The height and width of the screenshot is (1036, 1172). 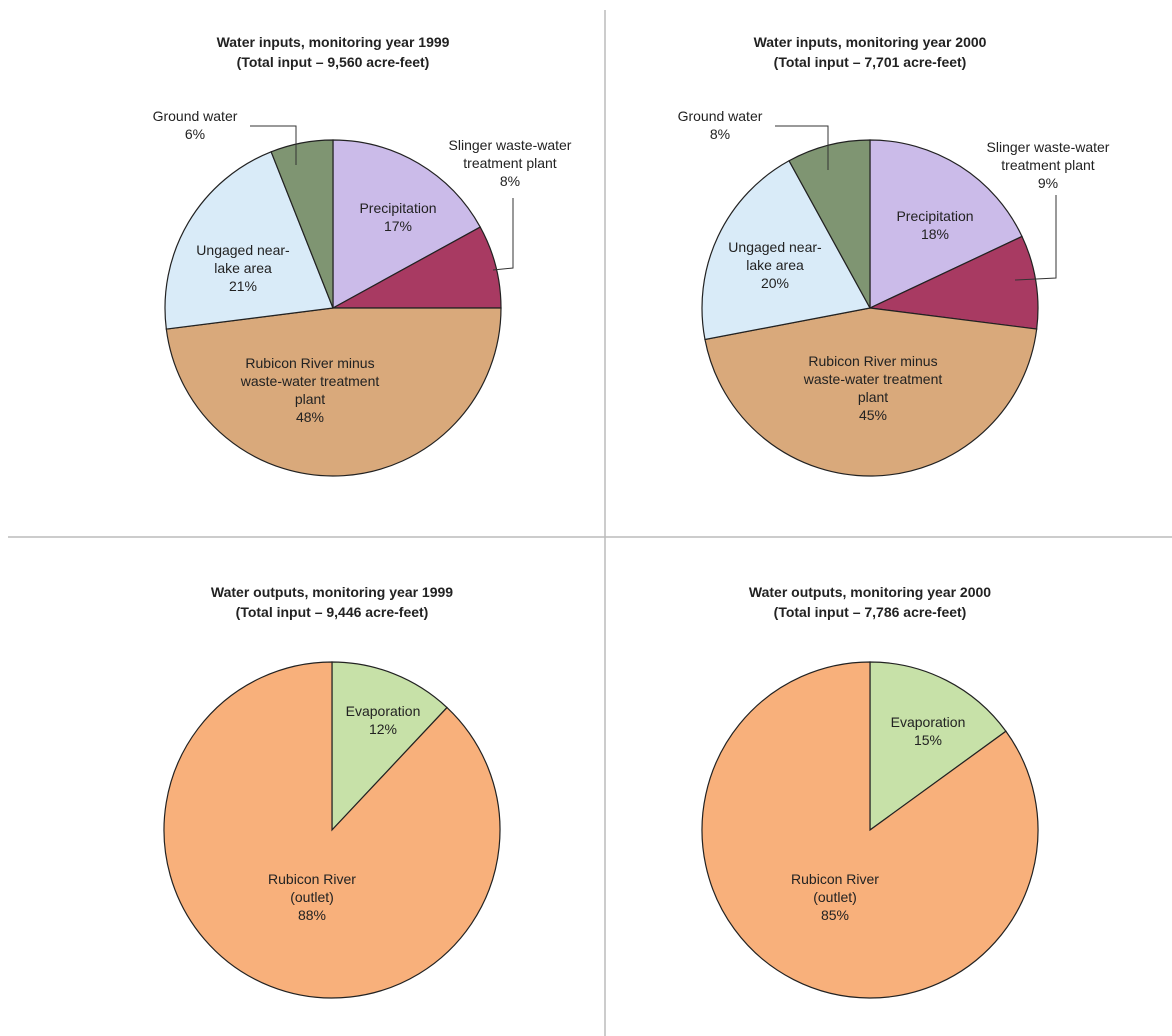 What do you see at coordinates (928, 740) in the screenshot?
I see `value-label: 15%` at bounding box center [928, 740].